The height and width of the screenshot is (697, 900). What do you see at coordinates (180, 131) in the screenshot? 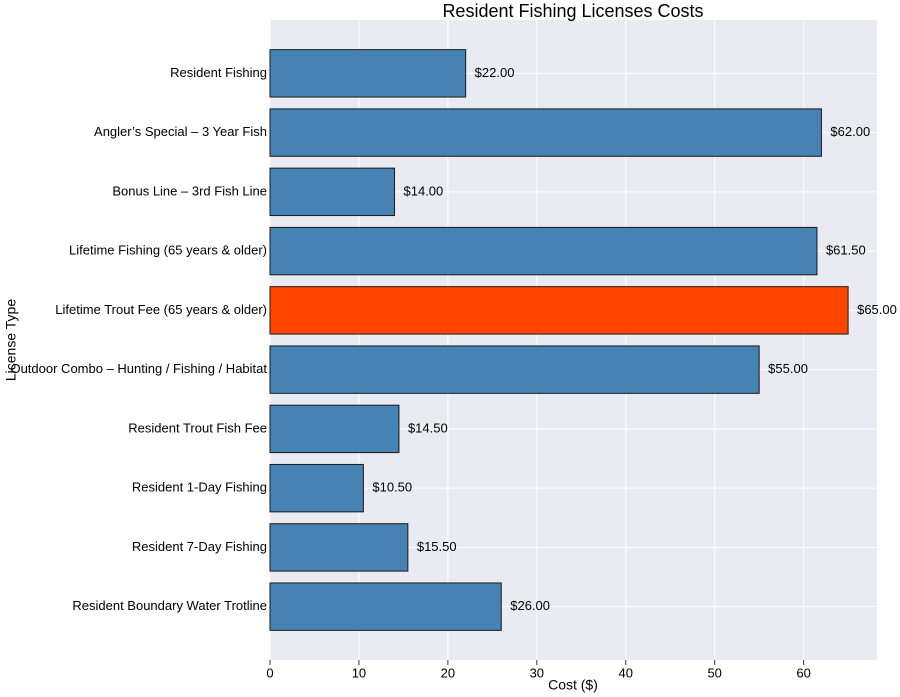
I see `y-tick-label: Angler’s Special – 3 Year Fish` at bounding box center [180, 131].